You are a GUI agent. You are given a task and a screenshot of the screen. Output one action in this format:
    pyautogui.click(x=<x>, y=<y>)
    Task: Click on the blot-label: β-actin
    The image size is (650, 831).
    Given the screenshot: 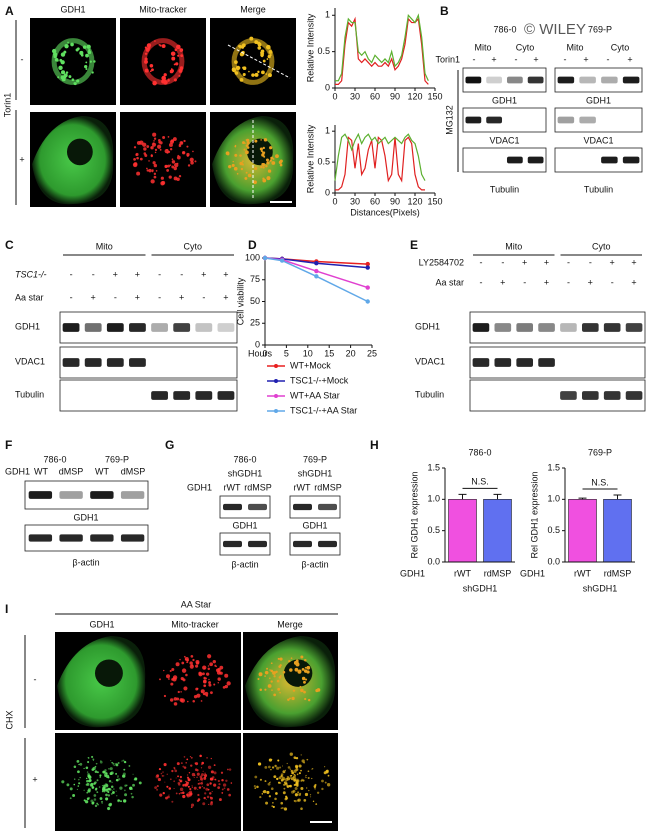 What is the action you would take?
    pyautogui.click(x=85, y=562)
    